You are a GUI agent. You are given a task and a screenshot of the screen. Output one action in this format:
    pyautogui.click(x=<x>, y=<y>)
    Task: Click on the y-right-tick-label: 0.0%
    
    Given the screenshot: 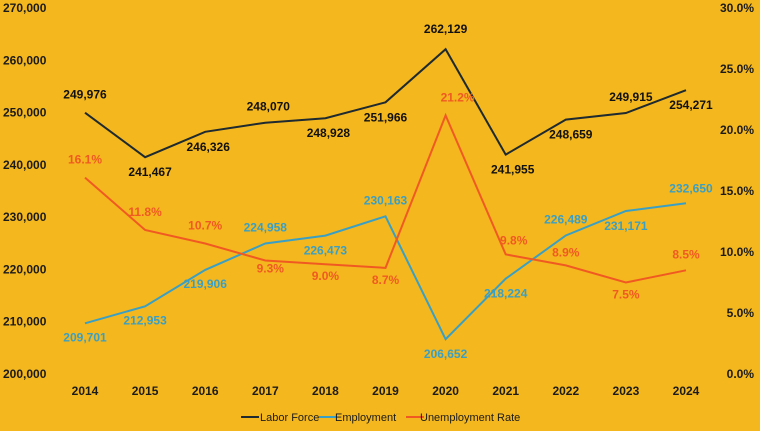 What is the action you would take?
    pyautogui.click(x=741, y=374)
    